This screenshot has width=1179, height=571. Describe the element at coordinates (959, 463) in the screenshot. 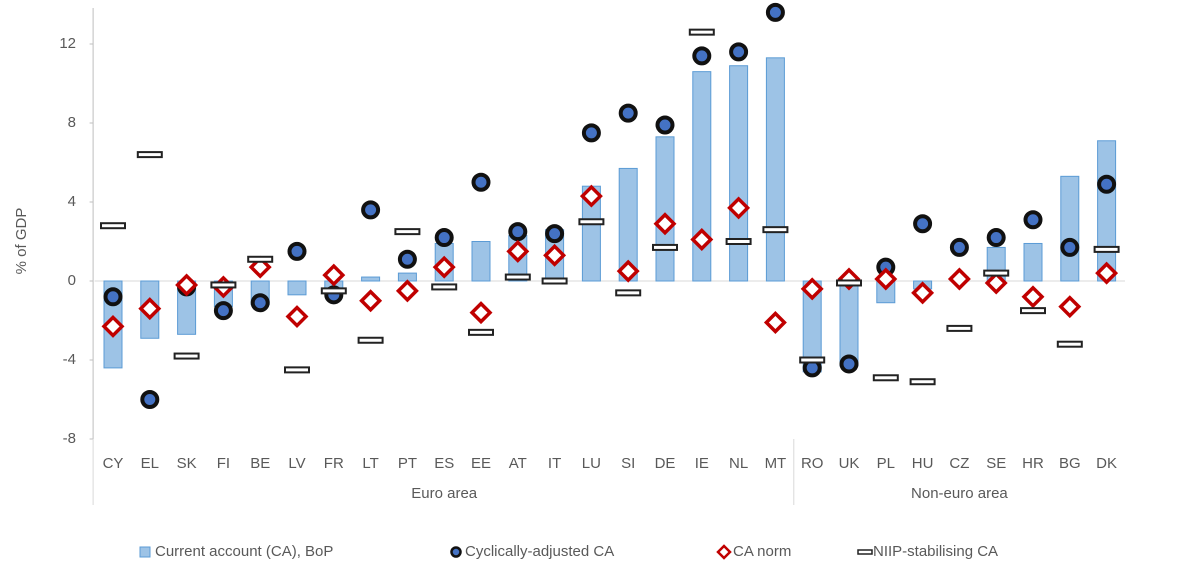

I see `x-tick-label: CZ` at that location.